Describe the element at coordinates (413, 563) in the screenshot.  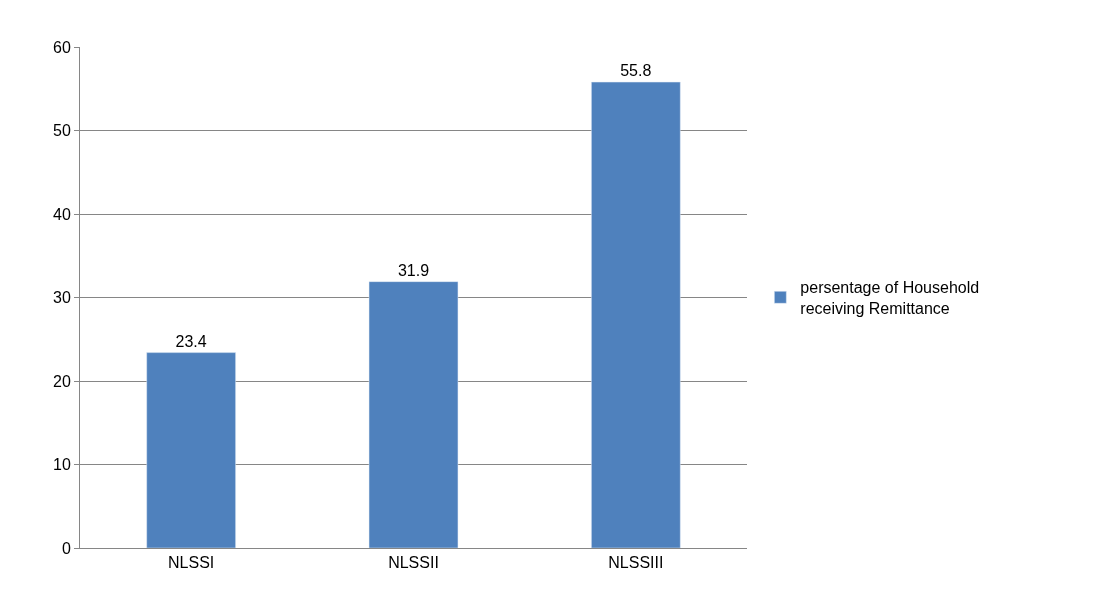
I see `x-tick-label: NLSSII` at that location.